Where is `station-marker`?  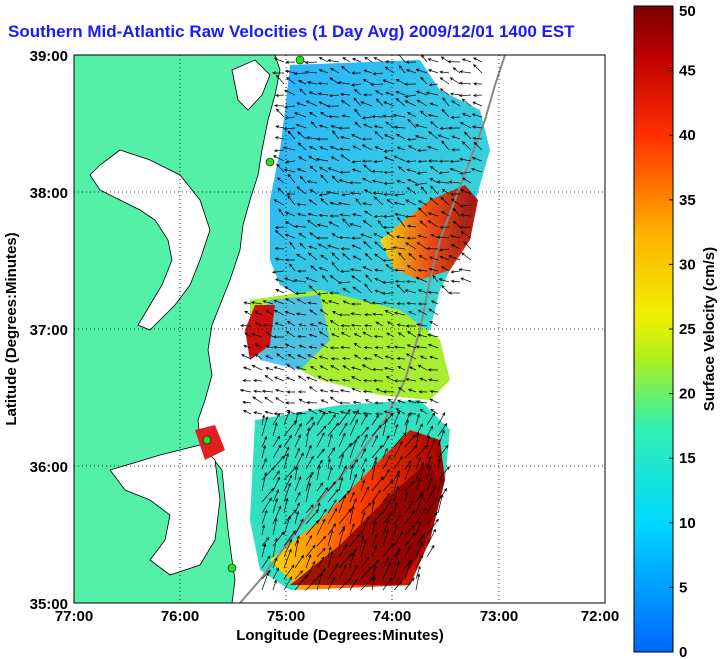
station-marker is located at coordinates (300, 60).